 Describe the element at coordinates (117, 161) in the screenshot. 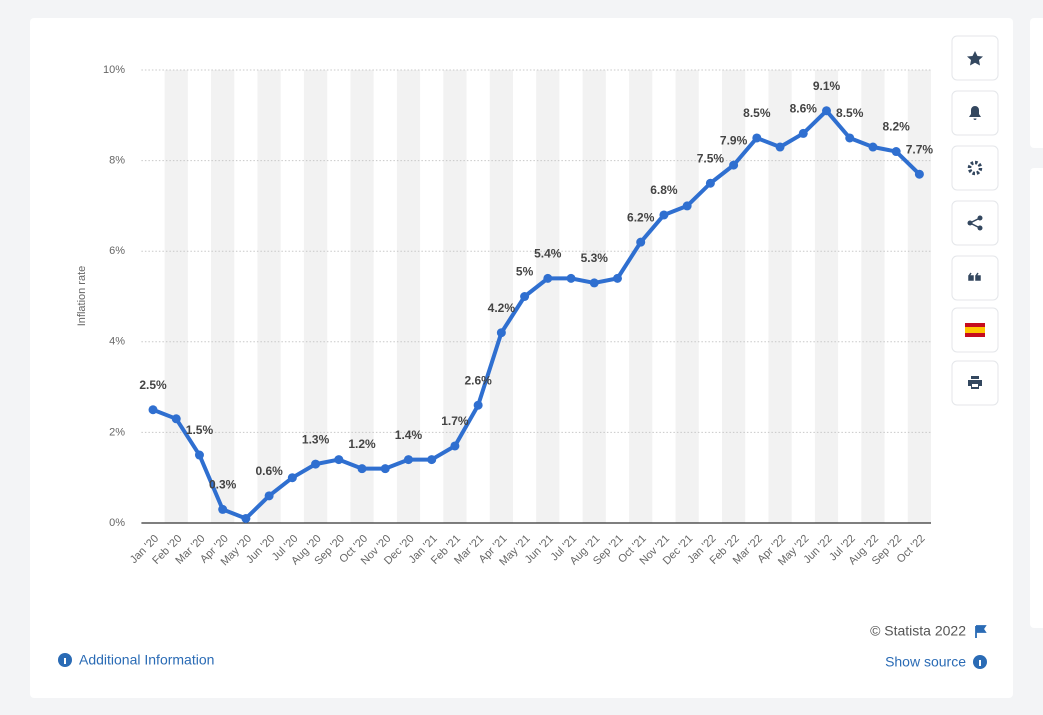

I see `y-tick-label: 8%` at that location.